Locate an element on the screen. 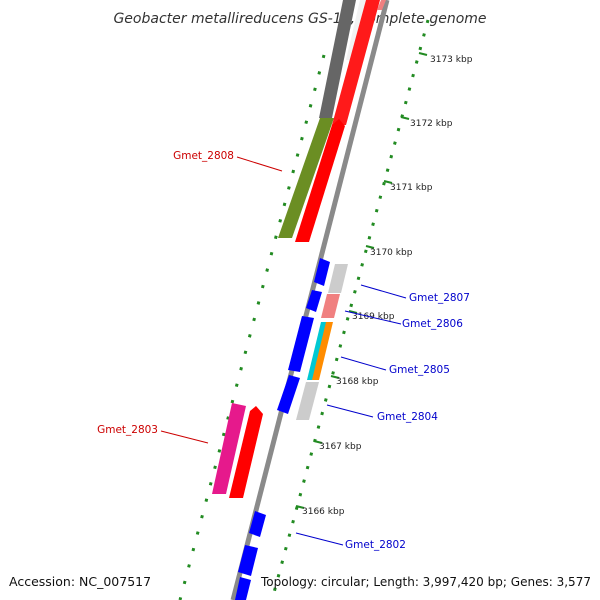 This screenshot has height=600, width=600. feature-dark-grey-top is located at coordinates (337, 59).